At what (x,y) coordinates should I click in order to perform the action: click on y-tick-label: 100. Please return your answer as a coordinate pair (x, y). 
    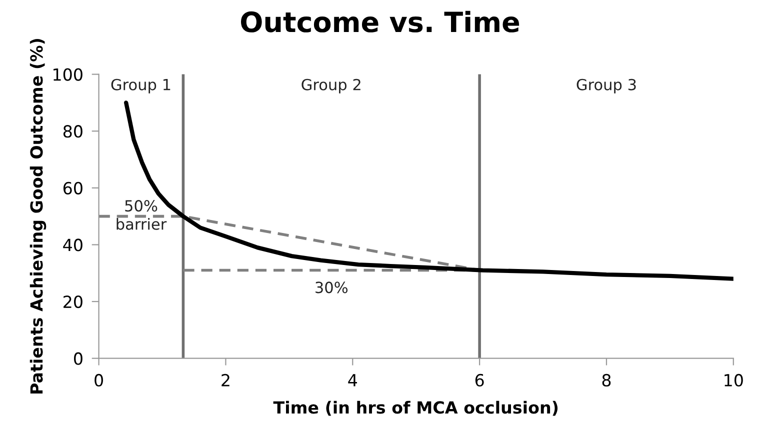
    Looking at the image, I should click on (68, 74).